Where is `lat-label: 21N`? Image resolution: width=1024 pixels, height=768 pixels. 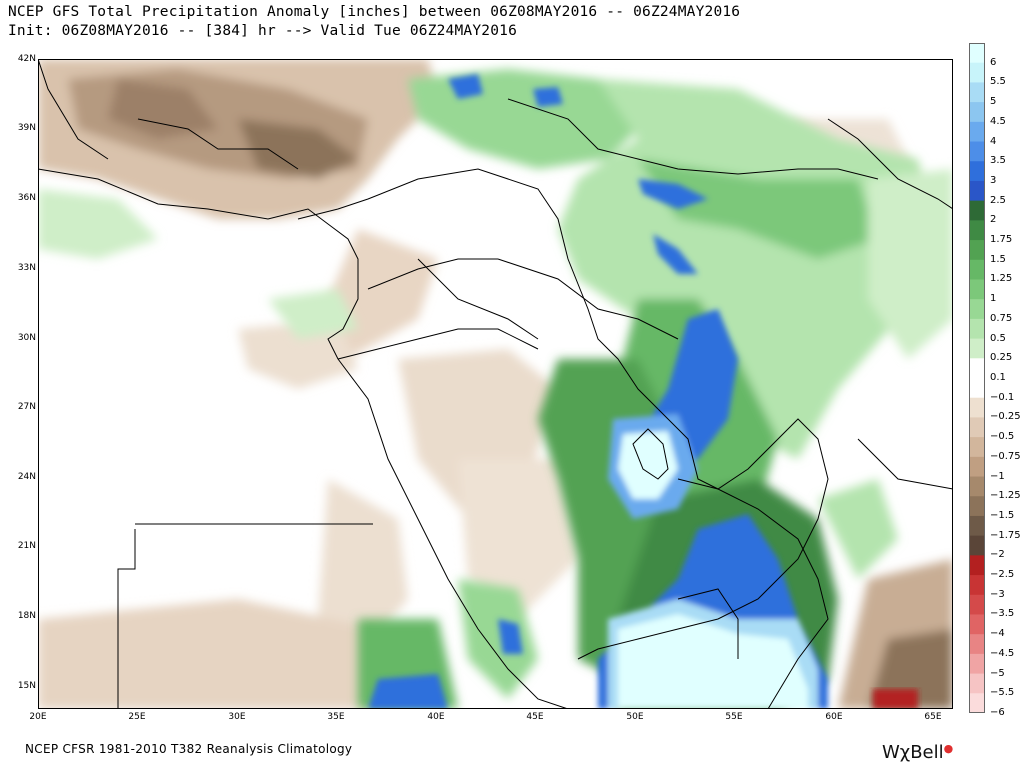
lat-label: 21N is located at coordinates (26, 546).